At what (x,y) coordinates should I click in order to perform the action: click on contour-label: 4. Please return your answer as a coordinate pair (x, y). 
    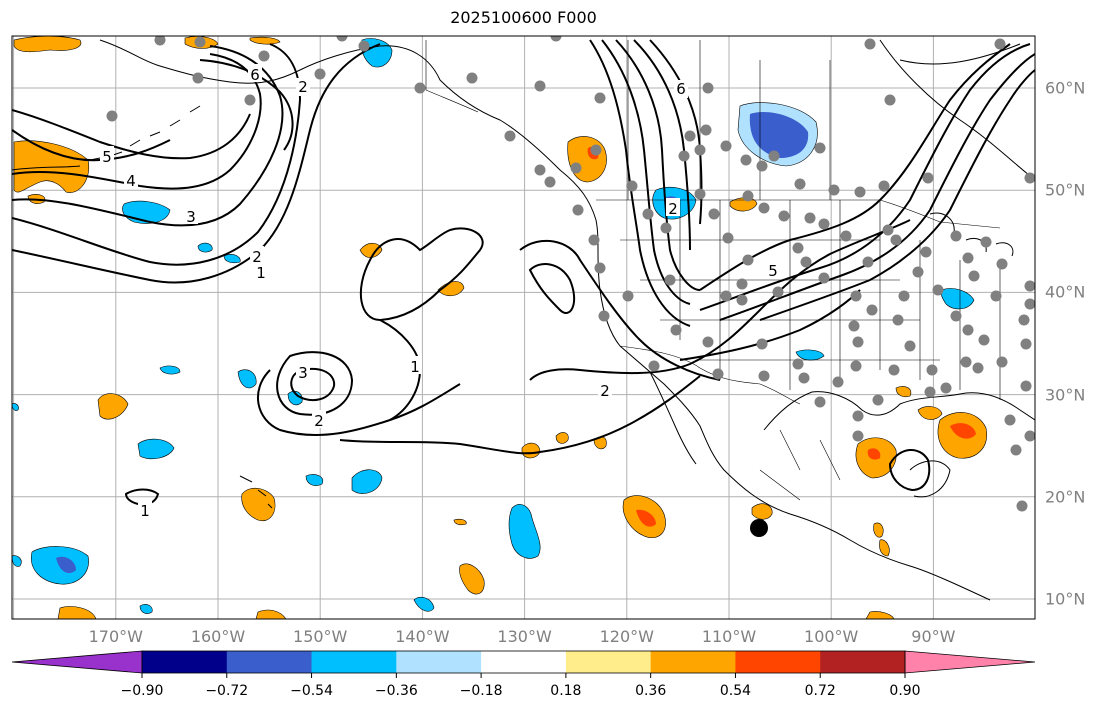
    Looking at the image, I should click on (131, 181).